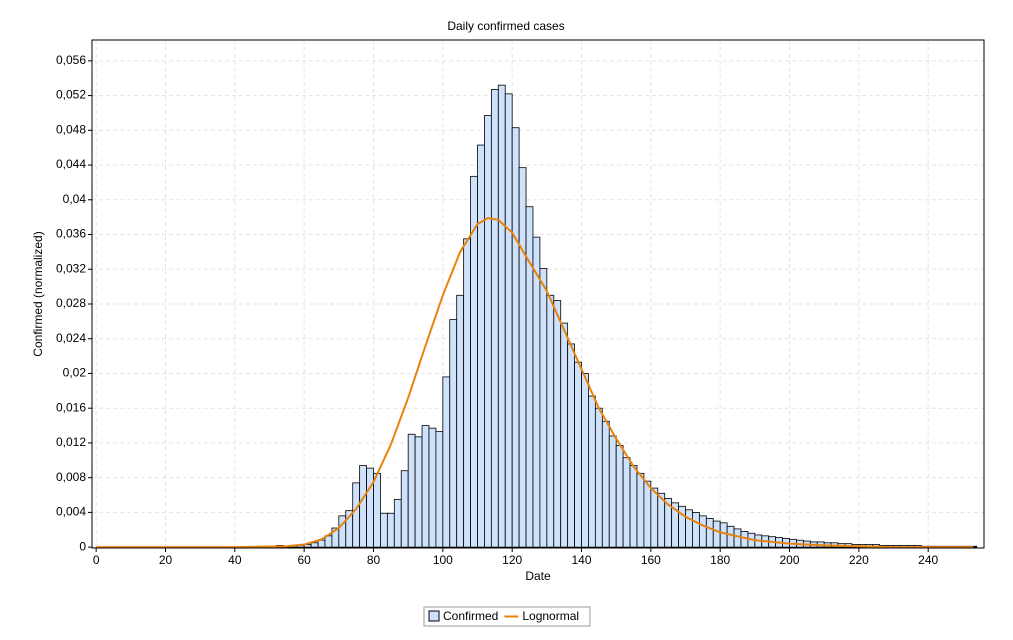  Describe the element at coordinates (71, 164) in the screenshot. I see `y-tick-label: 0,044` at that location.